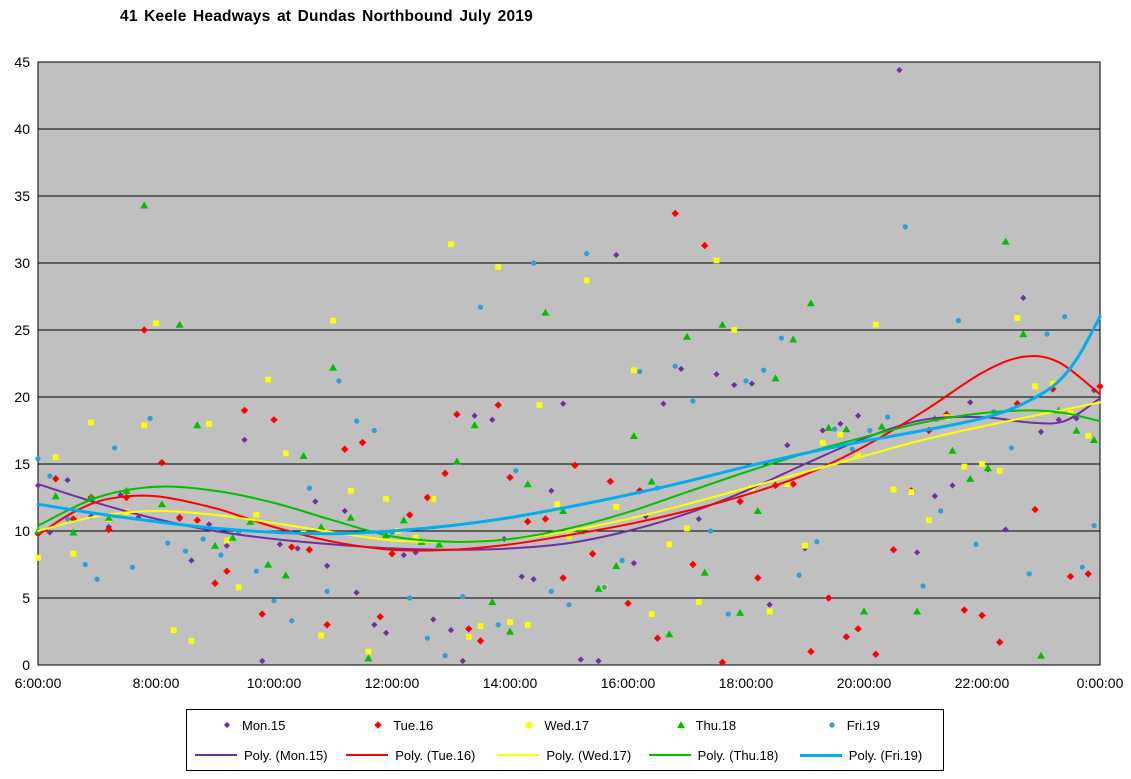 The height and width of the screenshot is (779, 1131). What do you see at coordinates (22, 263) in the screenshot?
I see `y-axis-label: 30` at bounding box center [22, 263].